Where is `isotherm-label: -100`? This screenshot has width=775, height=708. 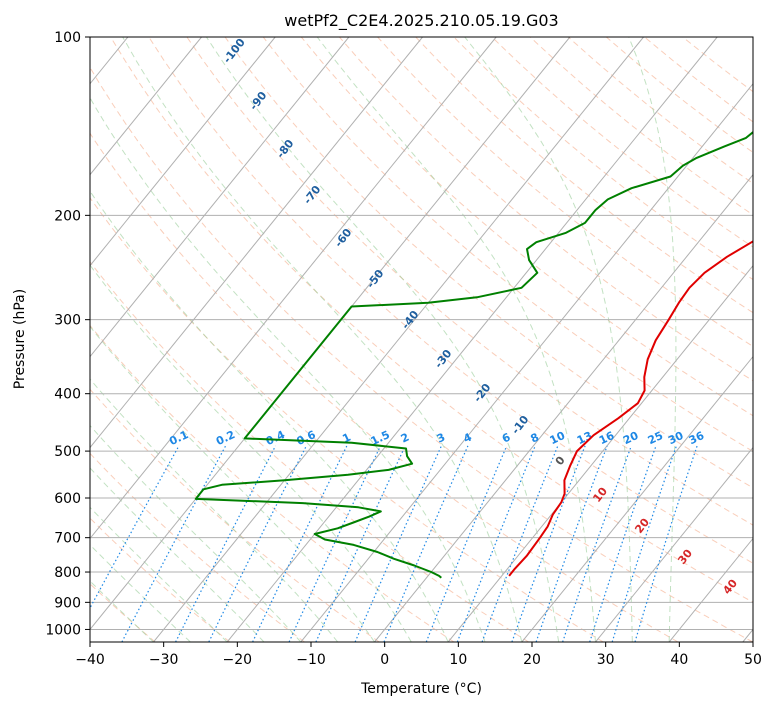
isotherm-label: -100 is located at coordinates (234, 51).